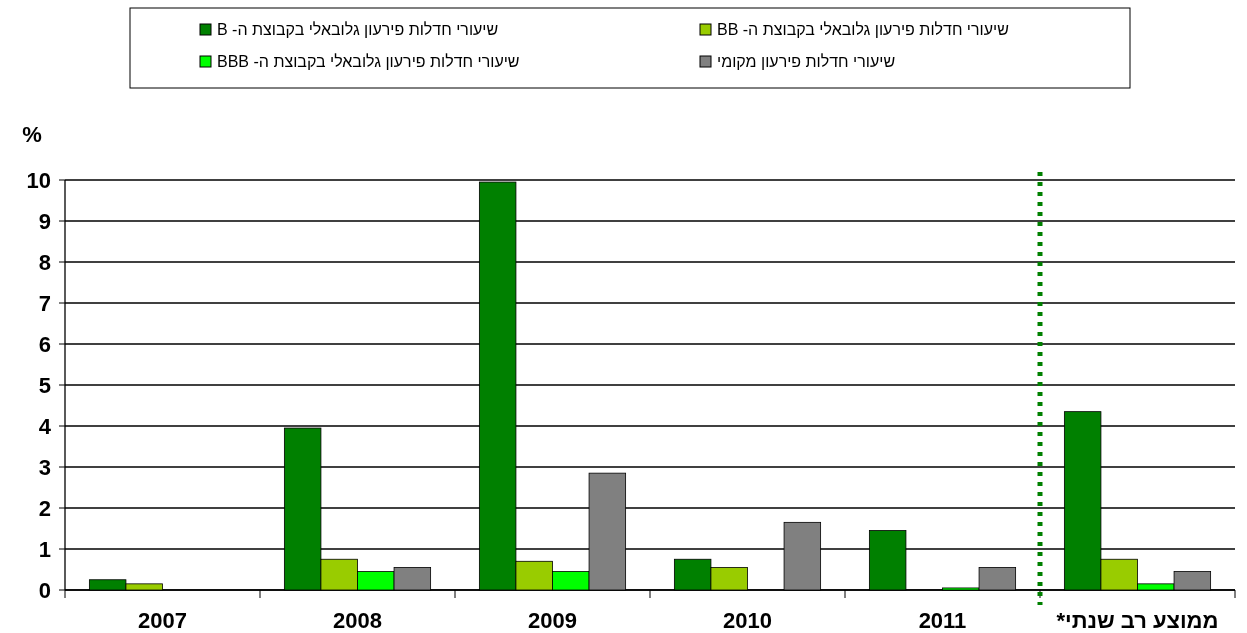 The width and height of the screenshot is (1247, 633). Describe the element at coordinates (44, 385) in the screenshot. I see `y-tick-label: 5` at that location.